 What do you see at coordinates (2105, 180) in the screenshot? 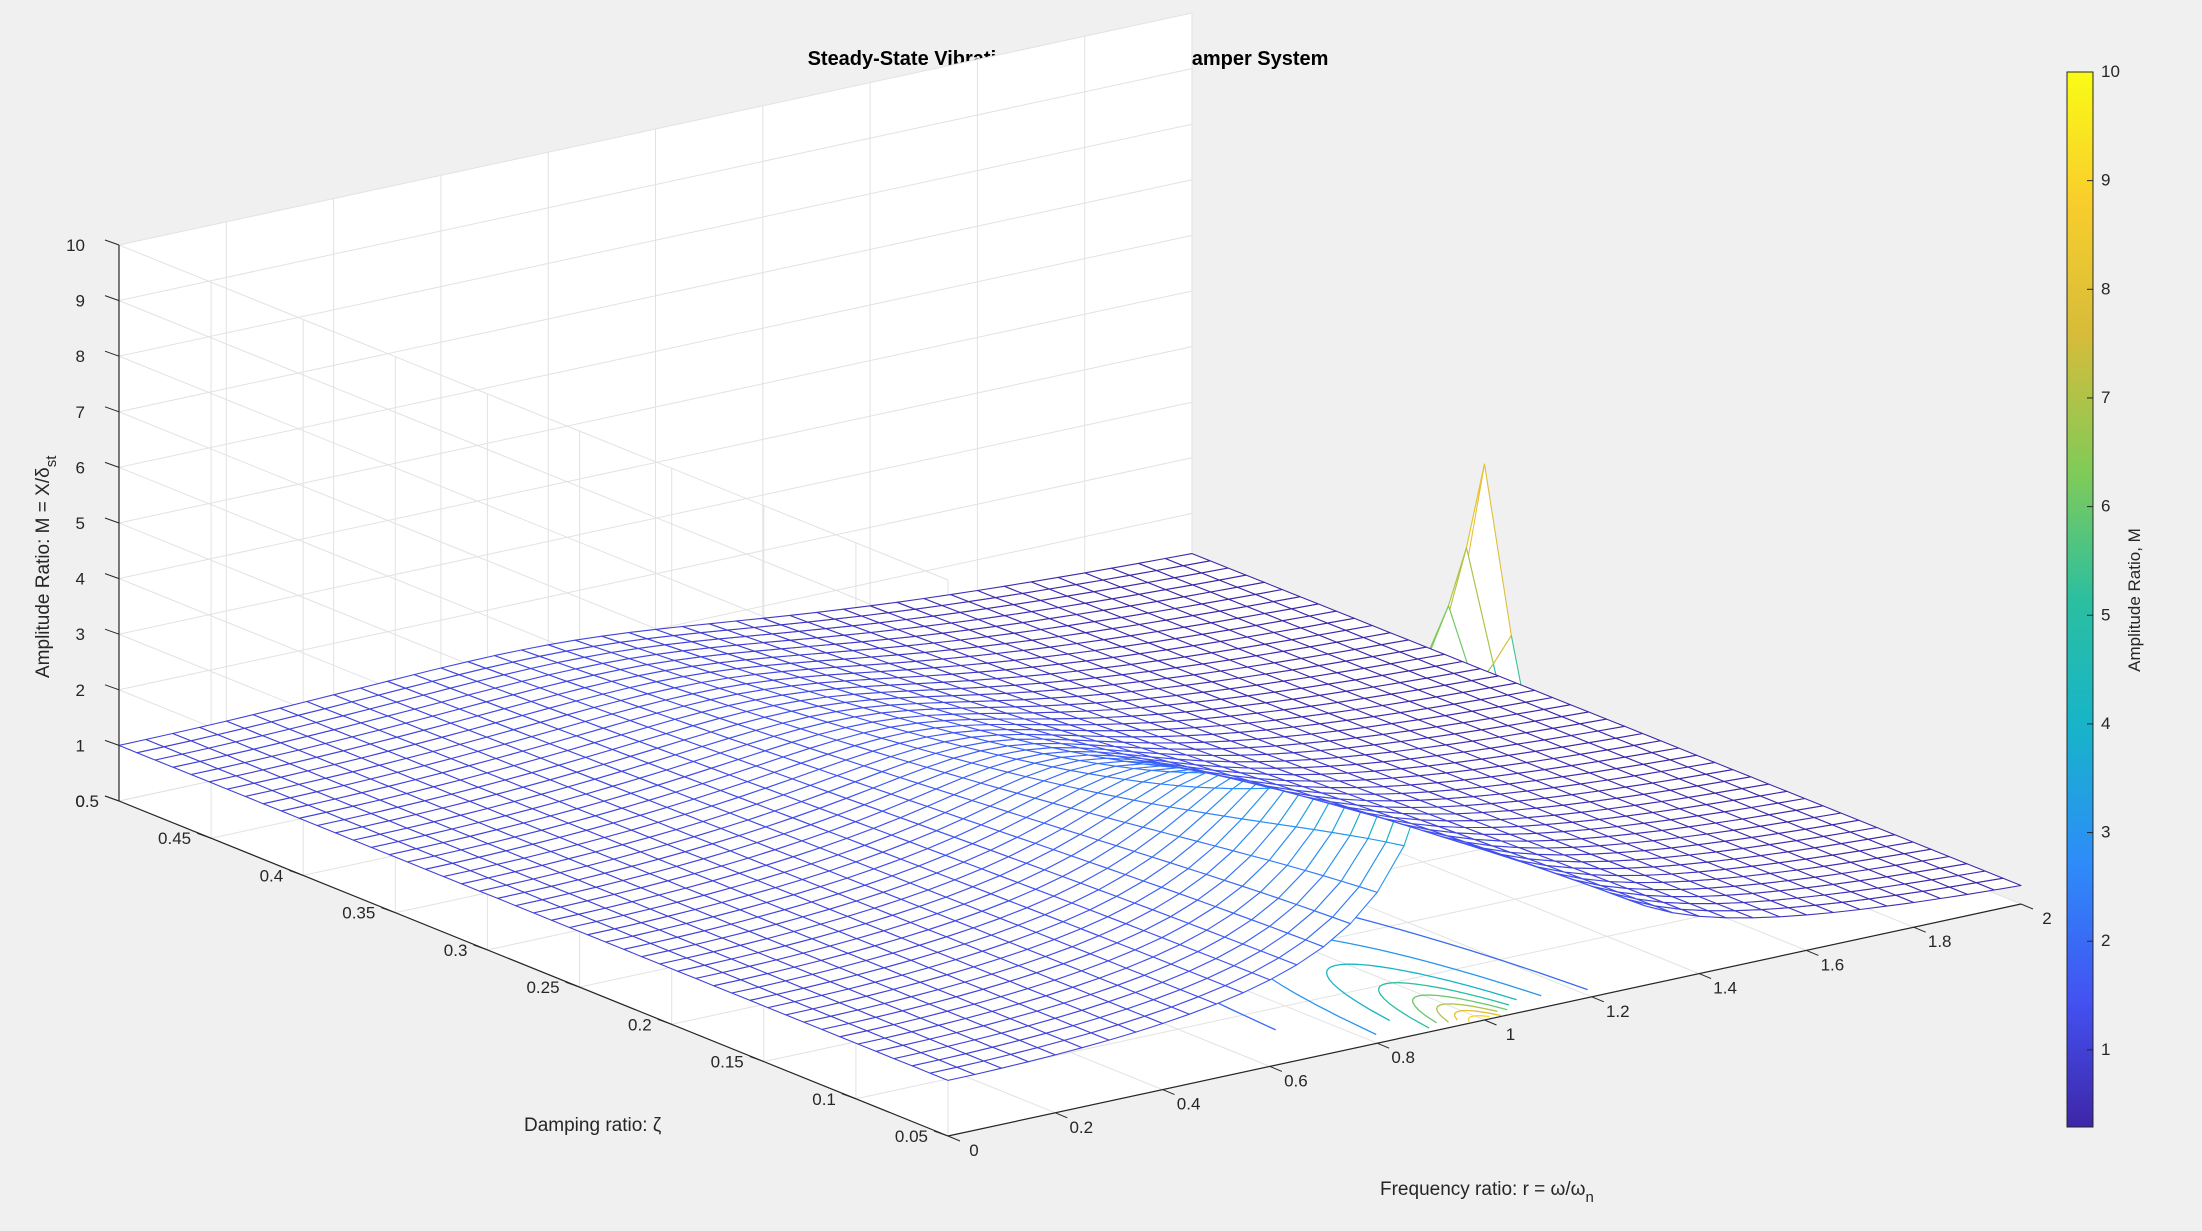
I see `colorbar-tick-label: 9` at bounding box center [2105, 180].